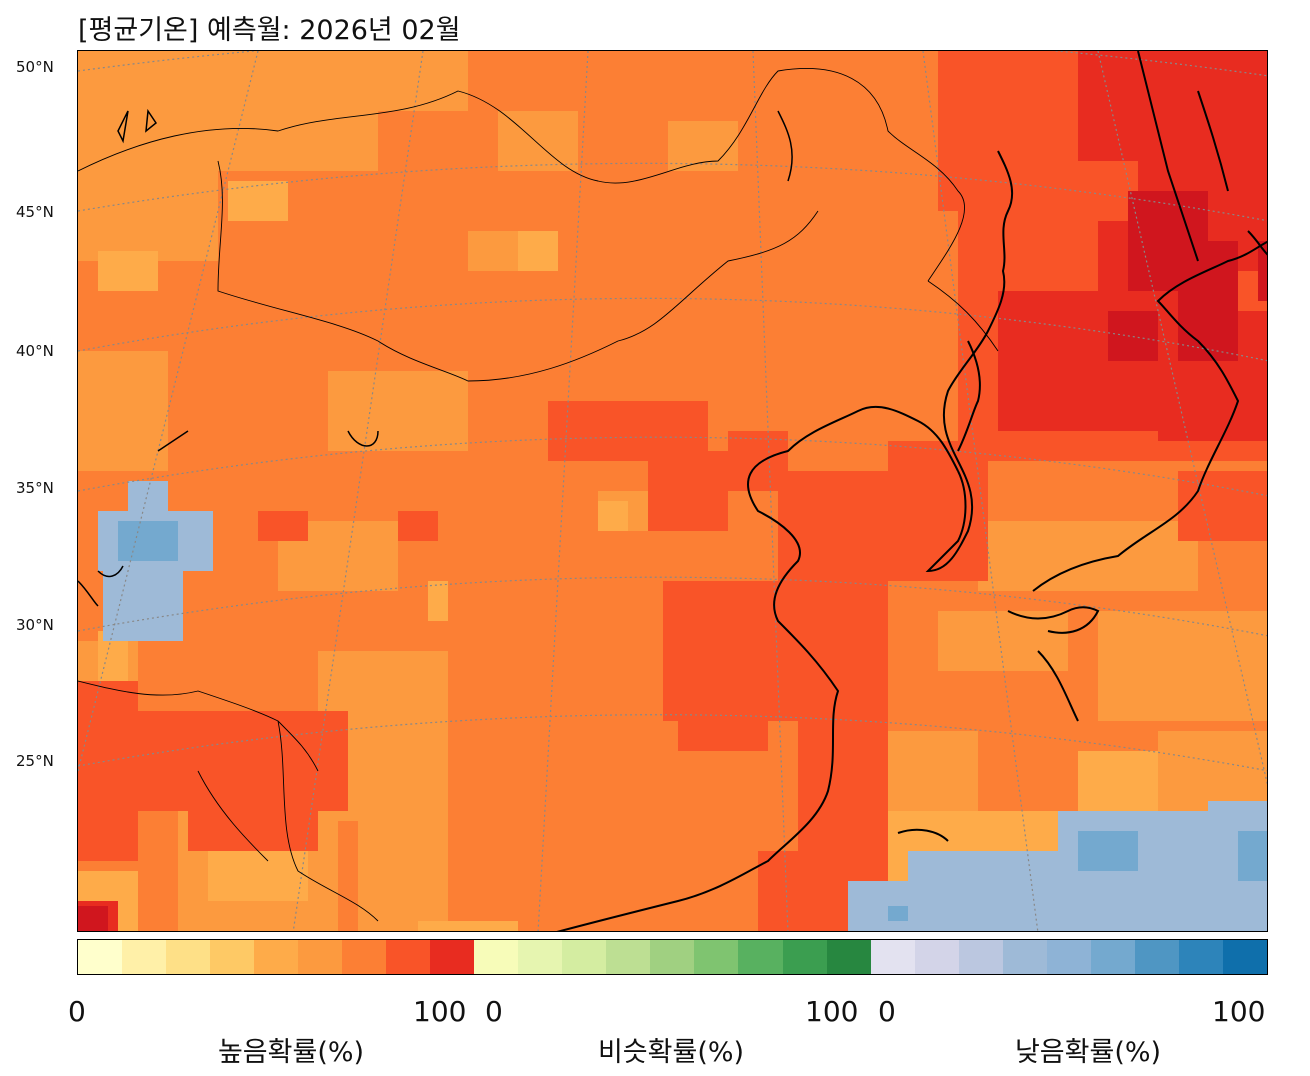 The image size is (1310, 1076). What do you see at coordinates (1239, 1011) in the screenshot?
I see `legend-low-max: 100` at bounding box center [1239, 1011].